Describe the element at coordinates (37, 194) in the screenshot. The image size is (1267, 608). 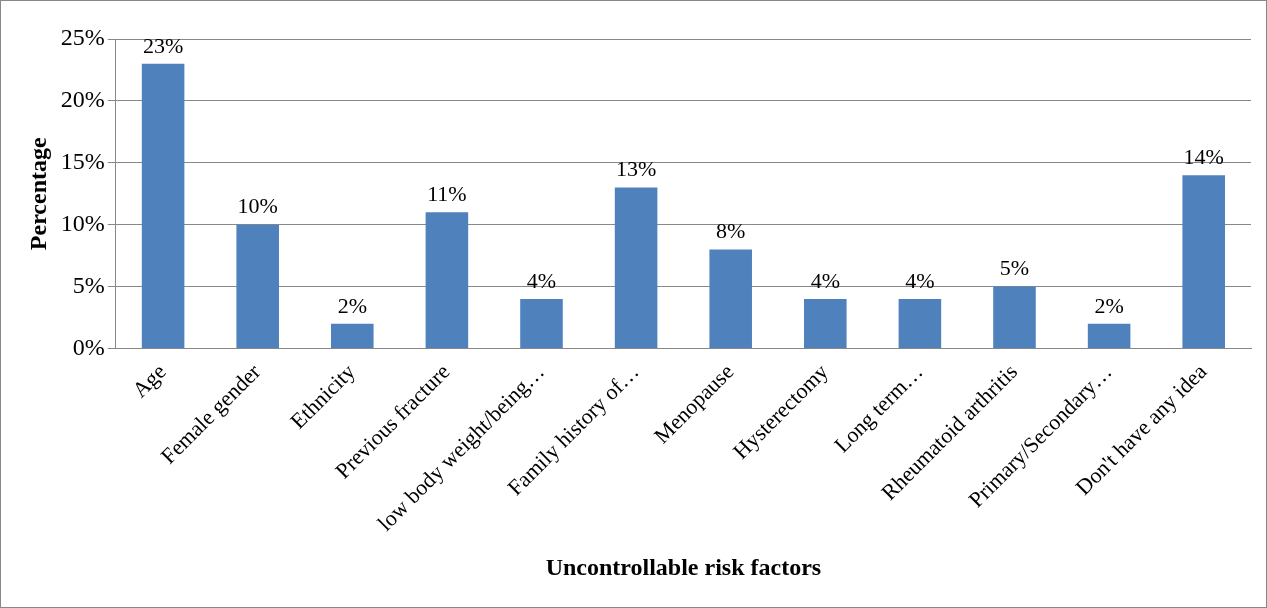
I see `y-axis-title: Percentage` at that location.